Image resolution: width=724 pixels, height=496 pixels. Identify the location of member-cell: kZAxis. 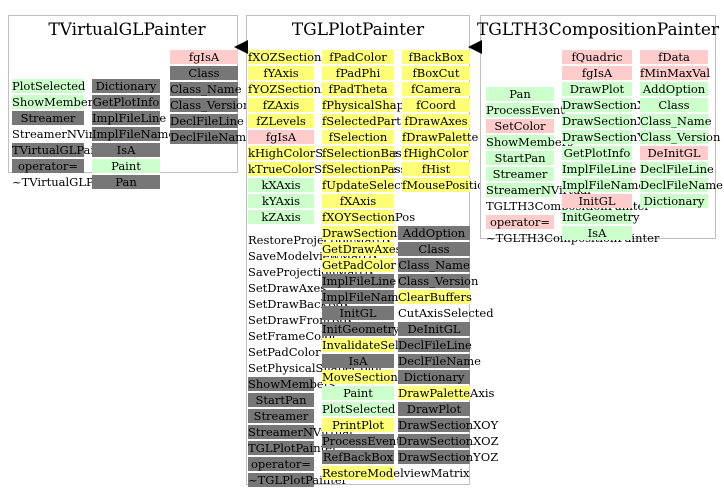
(281, 217).